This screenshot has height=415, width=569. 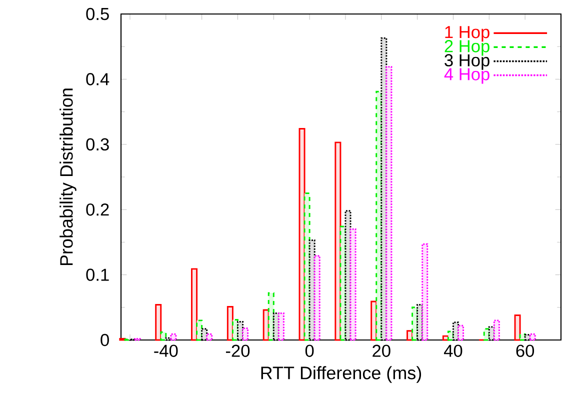 I want to click on y-tick-label: 0.5, so click(x=97, y=14).